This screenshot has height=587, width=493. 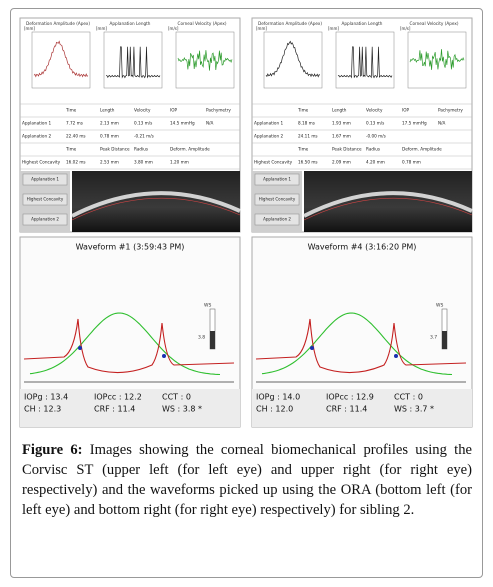 I want to click on table-header: Radius, so click(x=141, y=149).